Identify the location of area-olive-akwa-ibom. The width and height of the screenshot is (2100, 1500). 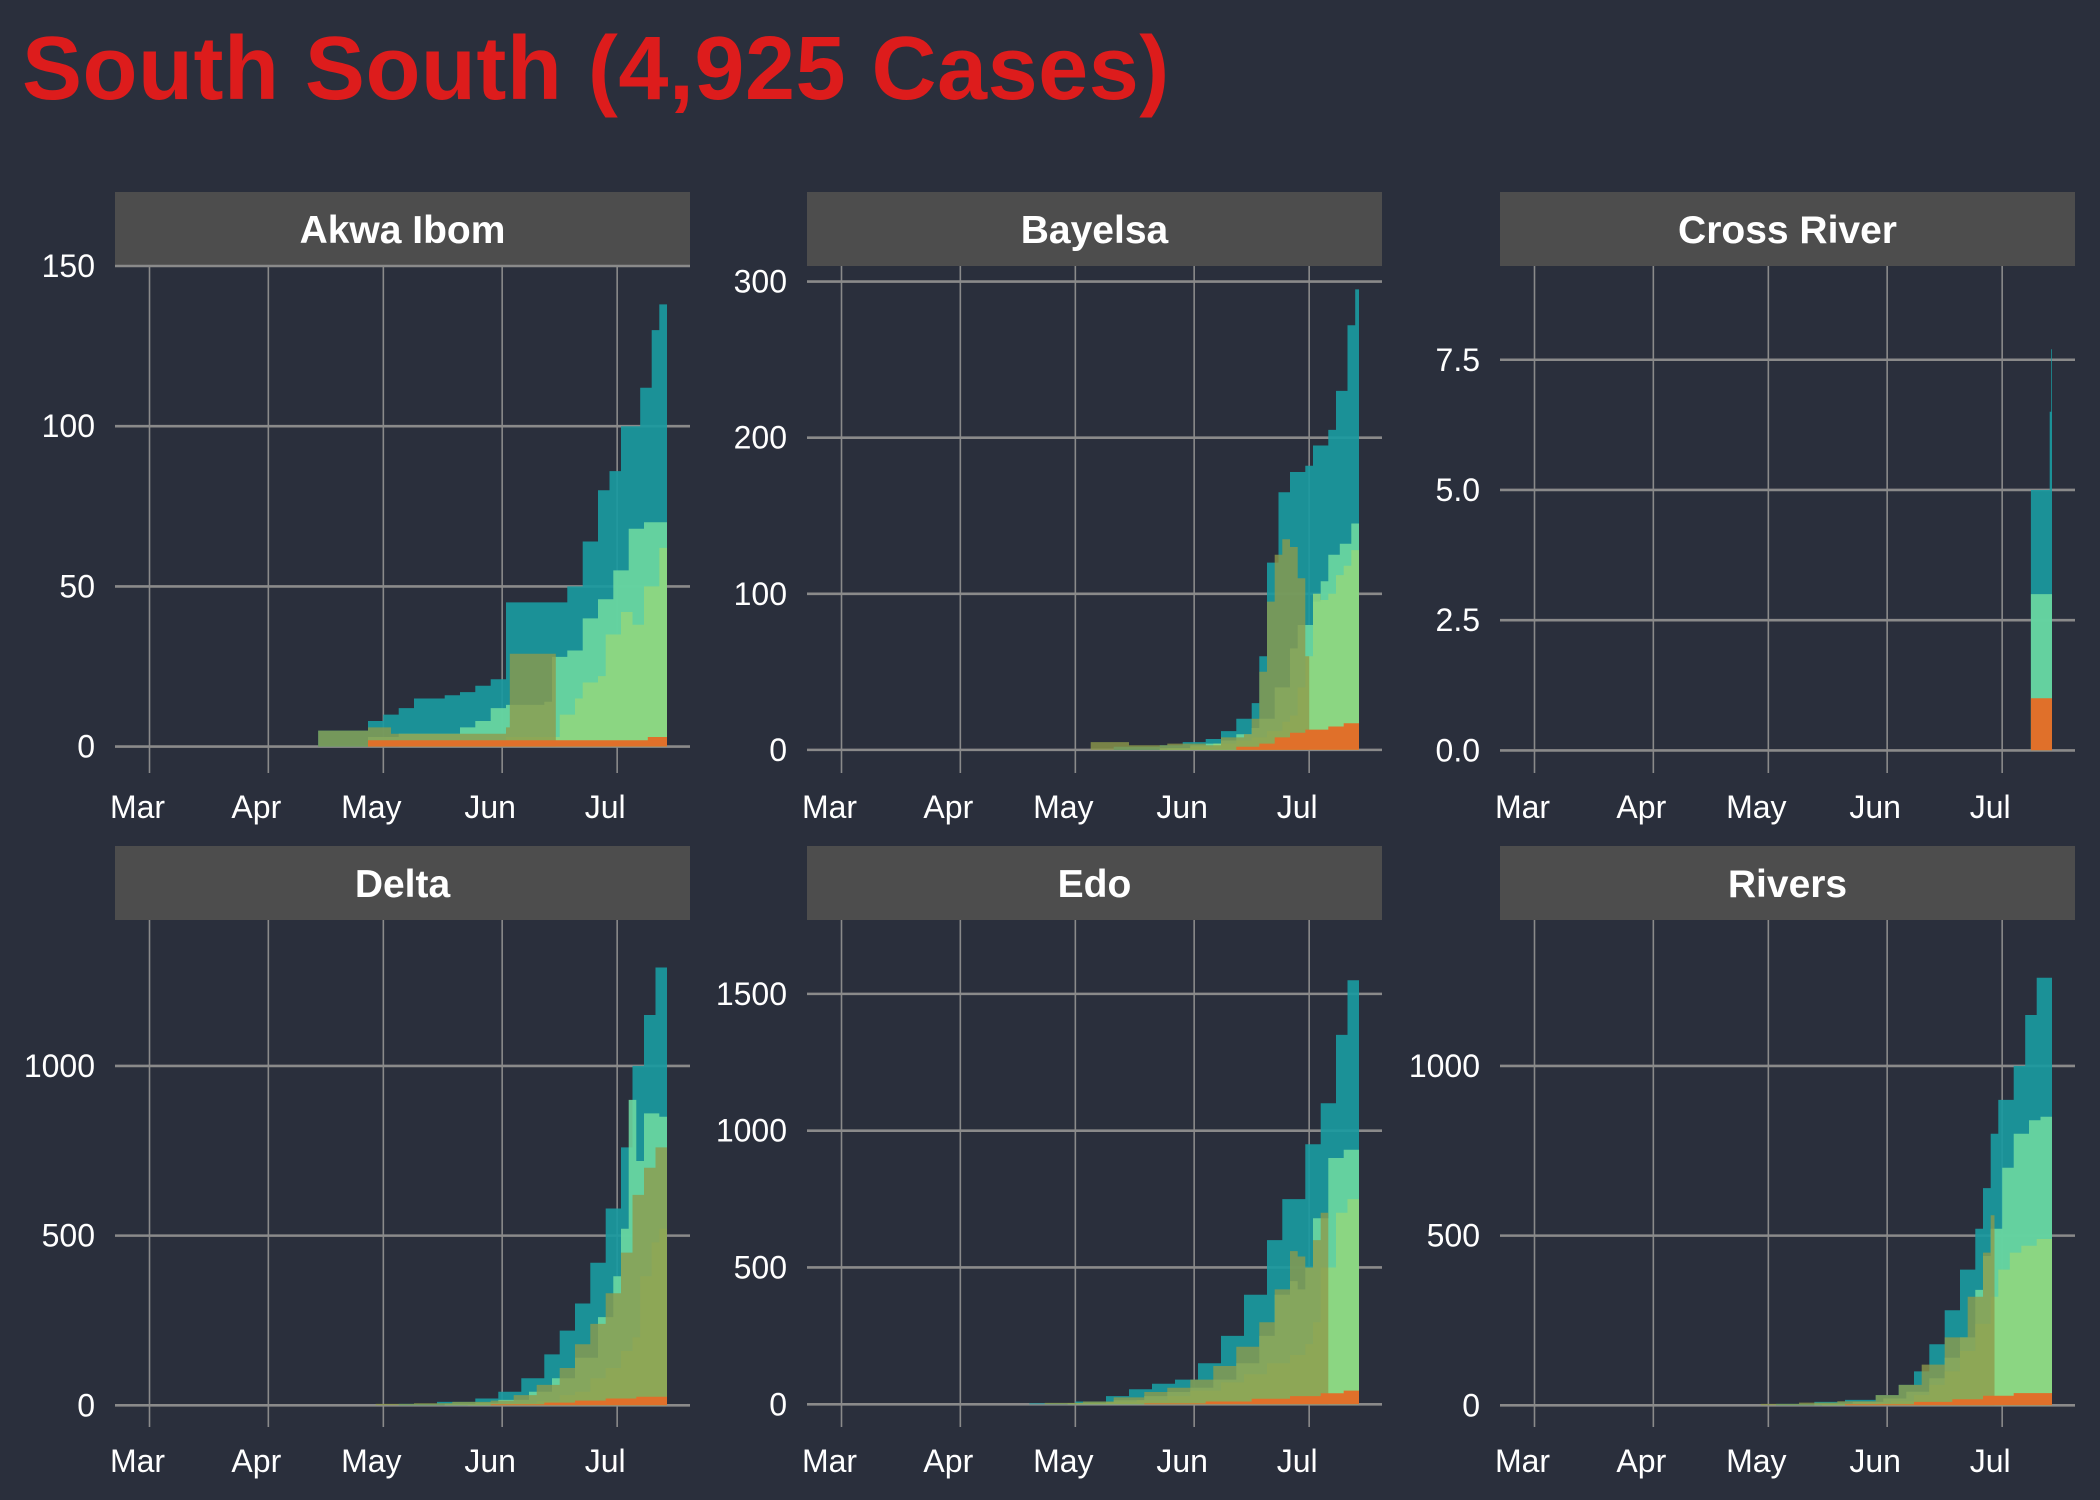
(435, 700).